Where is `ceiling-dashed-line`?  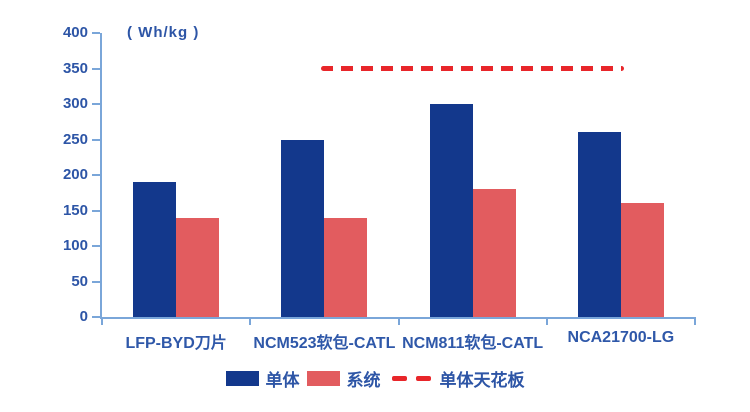 ceiling-dashed-line is located at coordinates (472, 68).